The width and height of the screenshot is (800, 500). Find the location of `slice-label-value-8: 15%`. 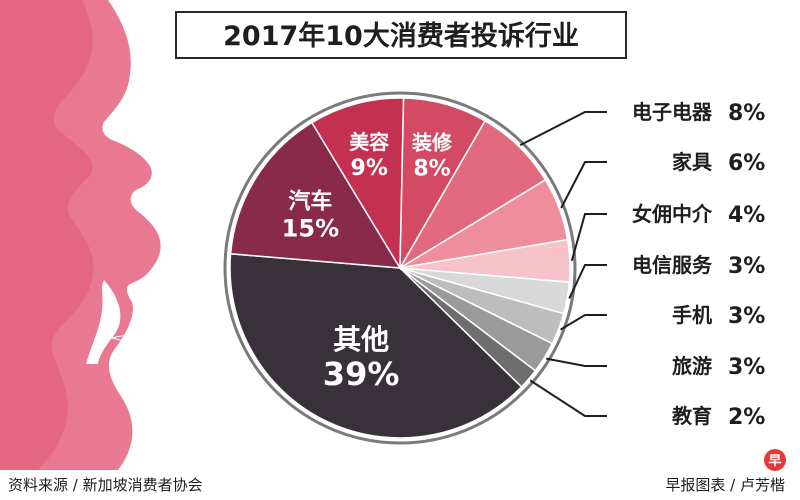

slice-label-value-8: 15% is located at coordinates (310, 229).